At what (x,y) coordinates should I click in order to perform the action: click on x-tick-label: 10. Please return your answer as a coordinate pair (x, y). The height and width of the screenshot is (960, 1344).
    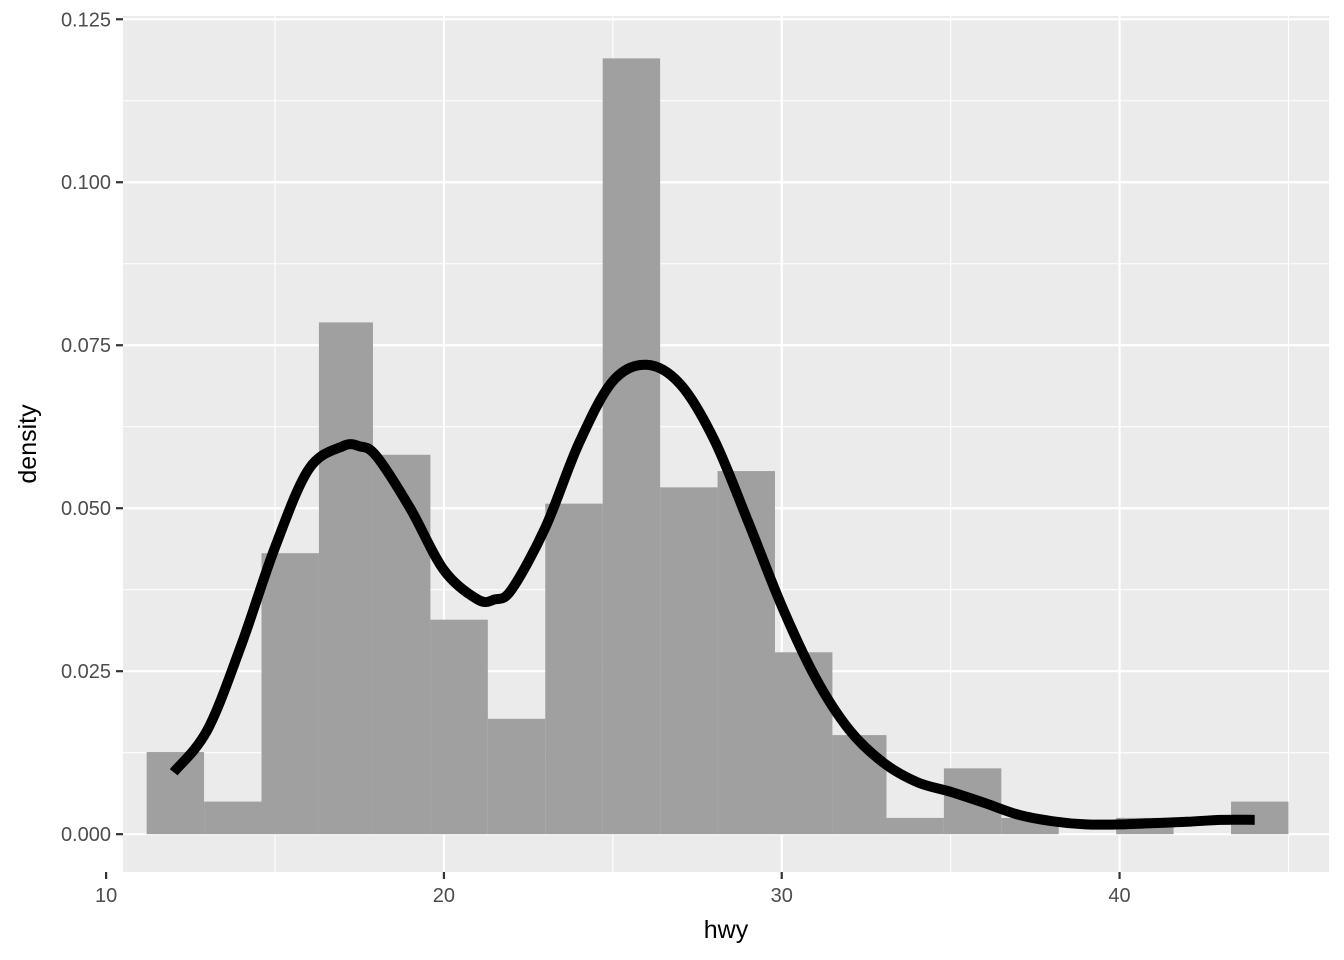
    Looking at the image, I should click on (106, 896).